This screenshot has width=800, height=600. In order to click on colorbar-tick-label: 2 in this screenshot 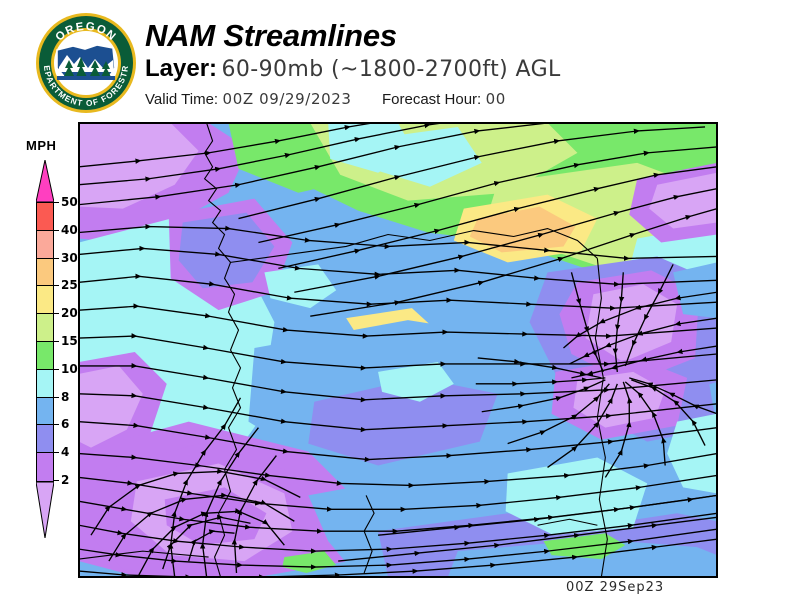, I will do `click(65, 480)`.